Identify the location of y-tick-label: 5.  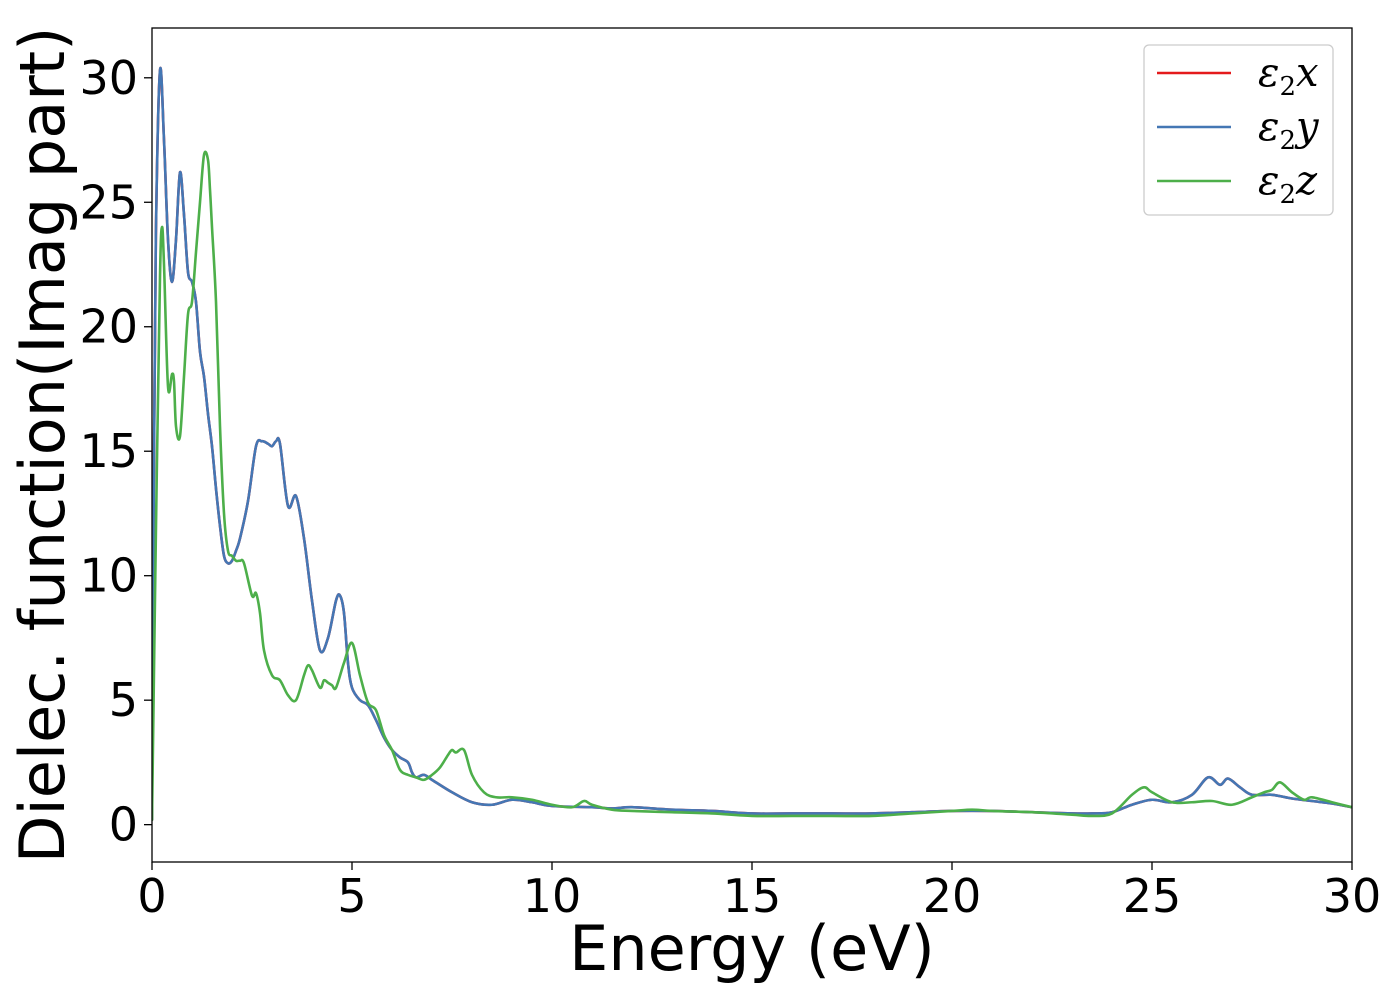
(123, 700).